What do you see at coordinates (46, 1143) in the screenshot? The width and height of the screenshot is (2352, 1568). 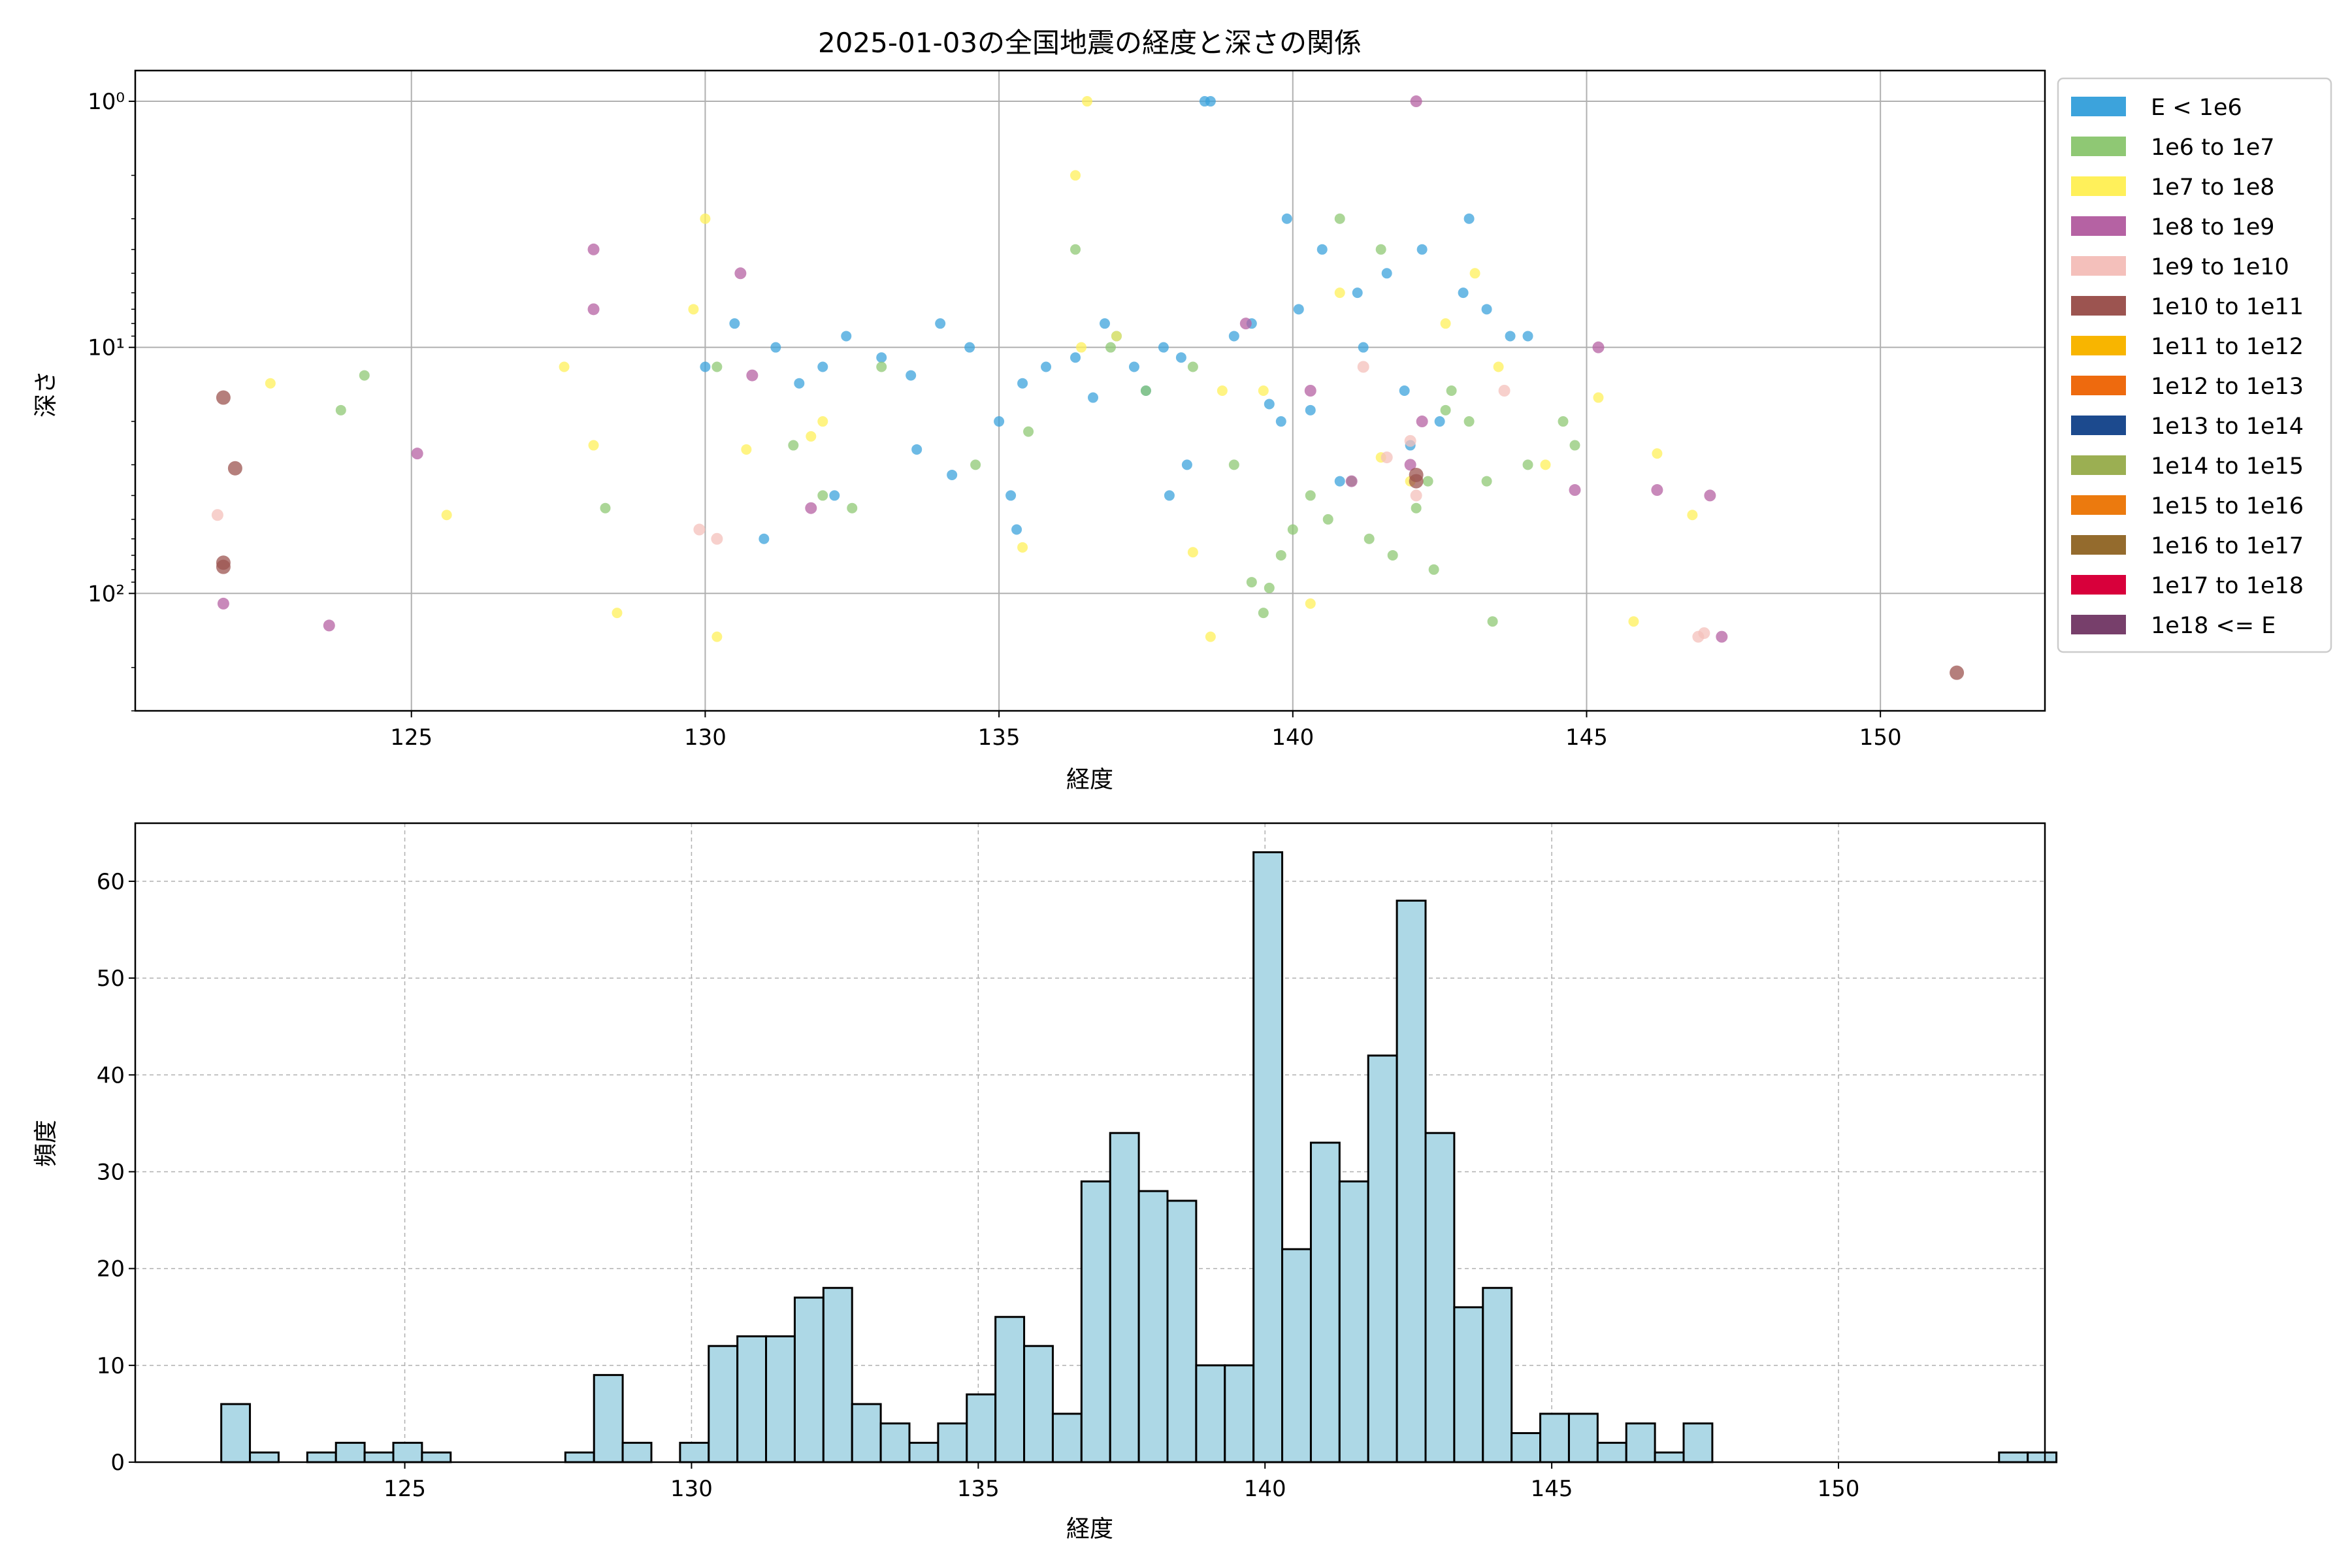 I see `histogram-y-label: 頻度` at bounding box center [46, 1143].